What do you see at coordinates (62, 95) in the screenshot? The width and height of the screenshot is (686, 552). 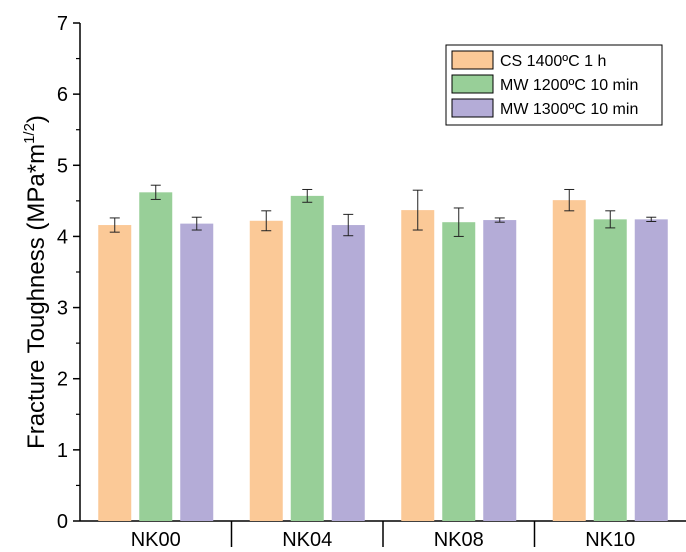 I see `y-tick-label: 6` at bounding box center [62, 95].